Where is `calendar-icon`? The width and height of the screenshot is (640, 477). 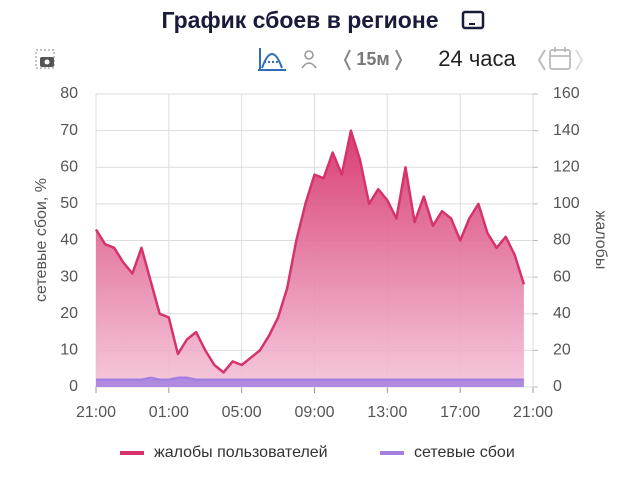 calendar-icon is located at coordinates (560, 58).